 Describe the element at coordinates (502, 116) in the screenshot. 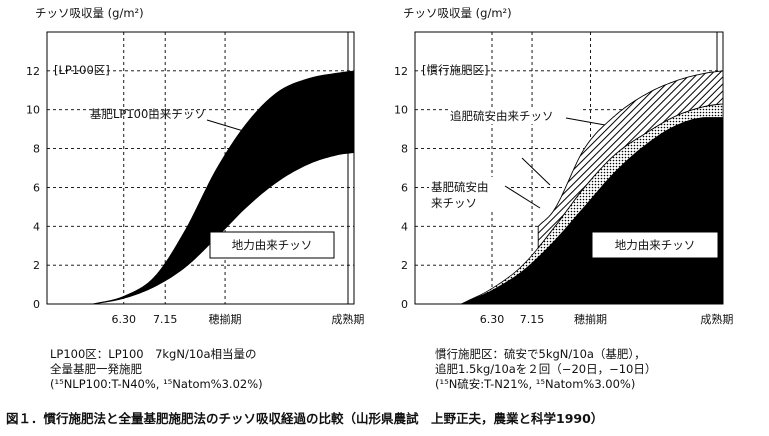

I see `topdress-label: 追肥硫安由来チッソ` at that location.